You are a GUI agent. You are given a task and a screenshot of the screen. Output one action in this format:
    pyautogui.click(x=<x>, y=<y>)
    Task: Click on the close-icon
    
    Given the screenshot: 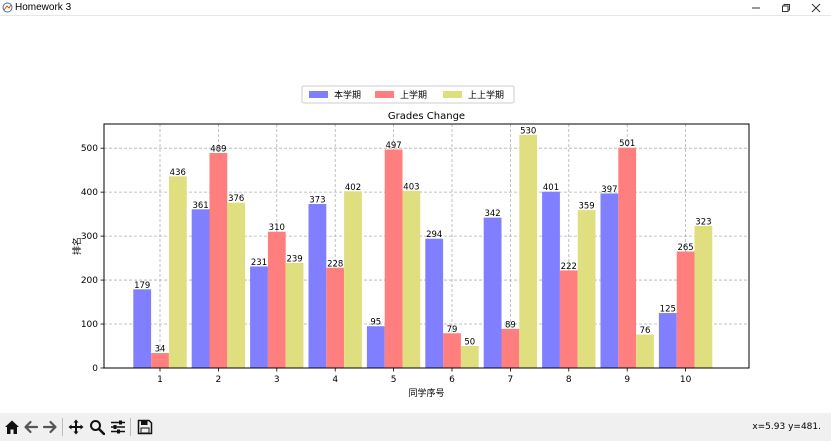 What is the action you would take?
    pyautogui.click(x=816, y=7)
    